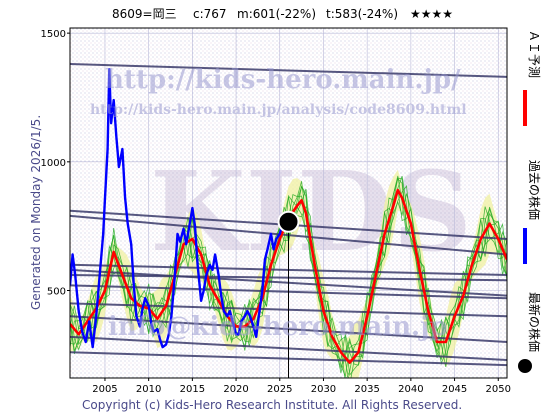  What do you see at coordinates (144, 14) in the screenshot?
I see `stock-code-label: 8609=岡三` at bounding box center [144, 14].